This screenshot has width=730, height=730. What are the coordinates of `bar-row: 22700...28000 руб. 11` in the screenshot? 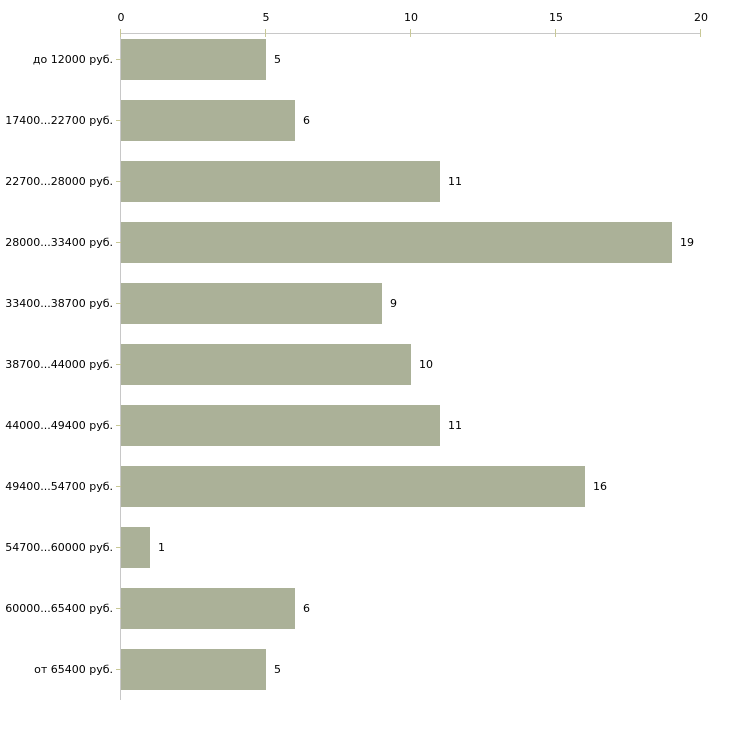 It's located at (365, 181).